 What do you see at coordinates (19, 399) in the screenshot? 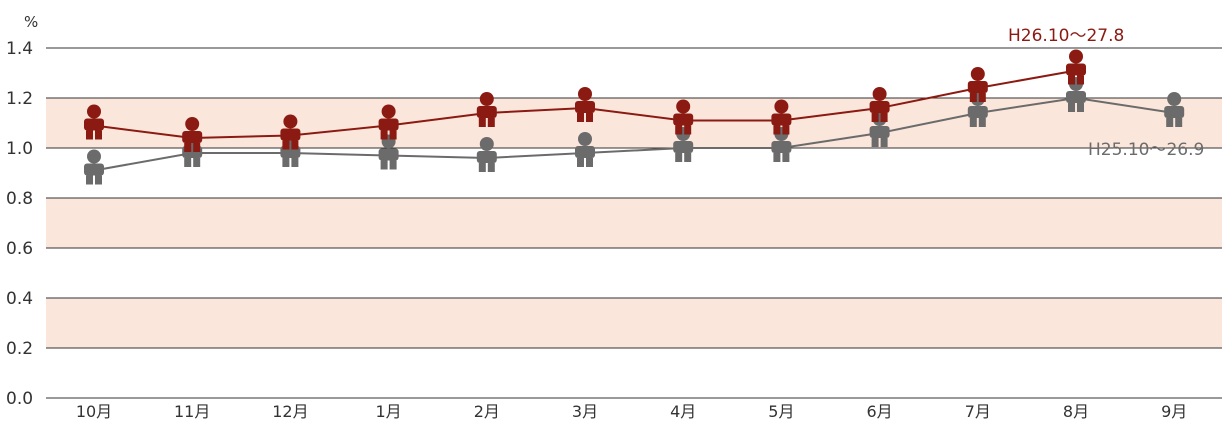
I see `y-tick-label: 0.0` at bounding box center [19, 399].